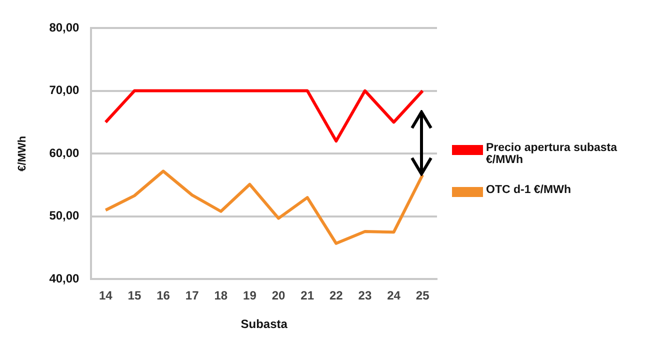 The width and height of the screenshot is (650, 342). What do you see at coordinates (423, 295) in the screenshot?
I see `x-tick-label: 25` at bounding box center [423, 295].